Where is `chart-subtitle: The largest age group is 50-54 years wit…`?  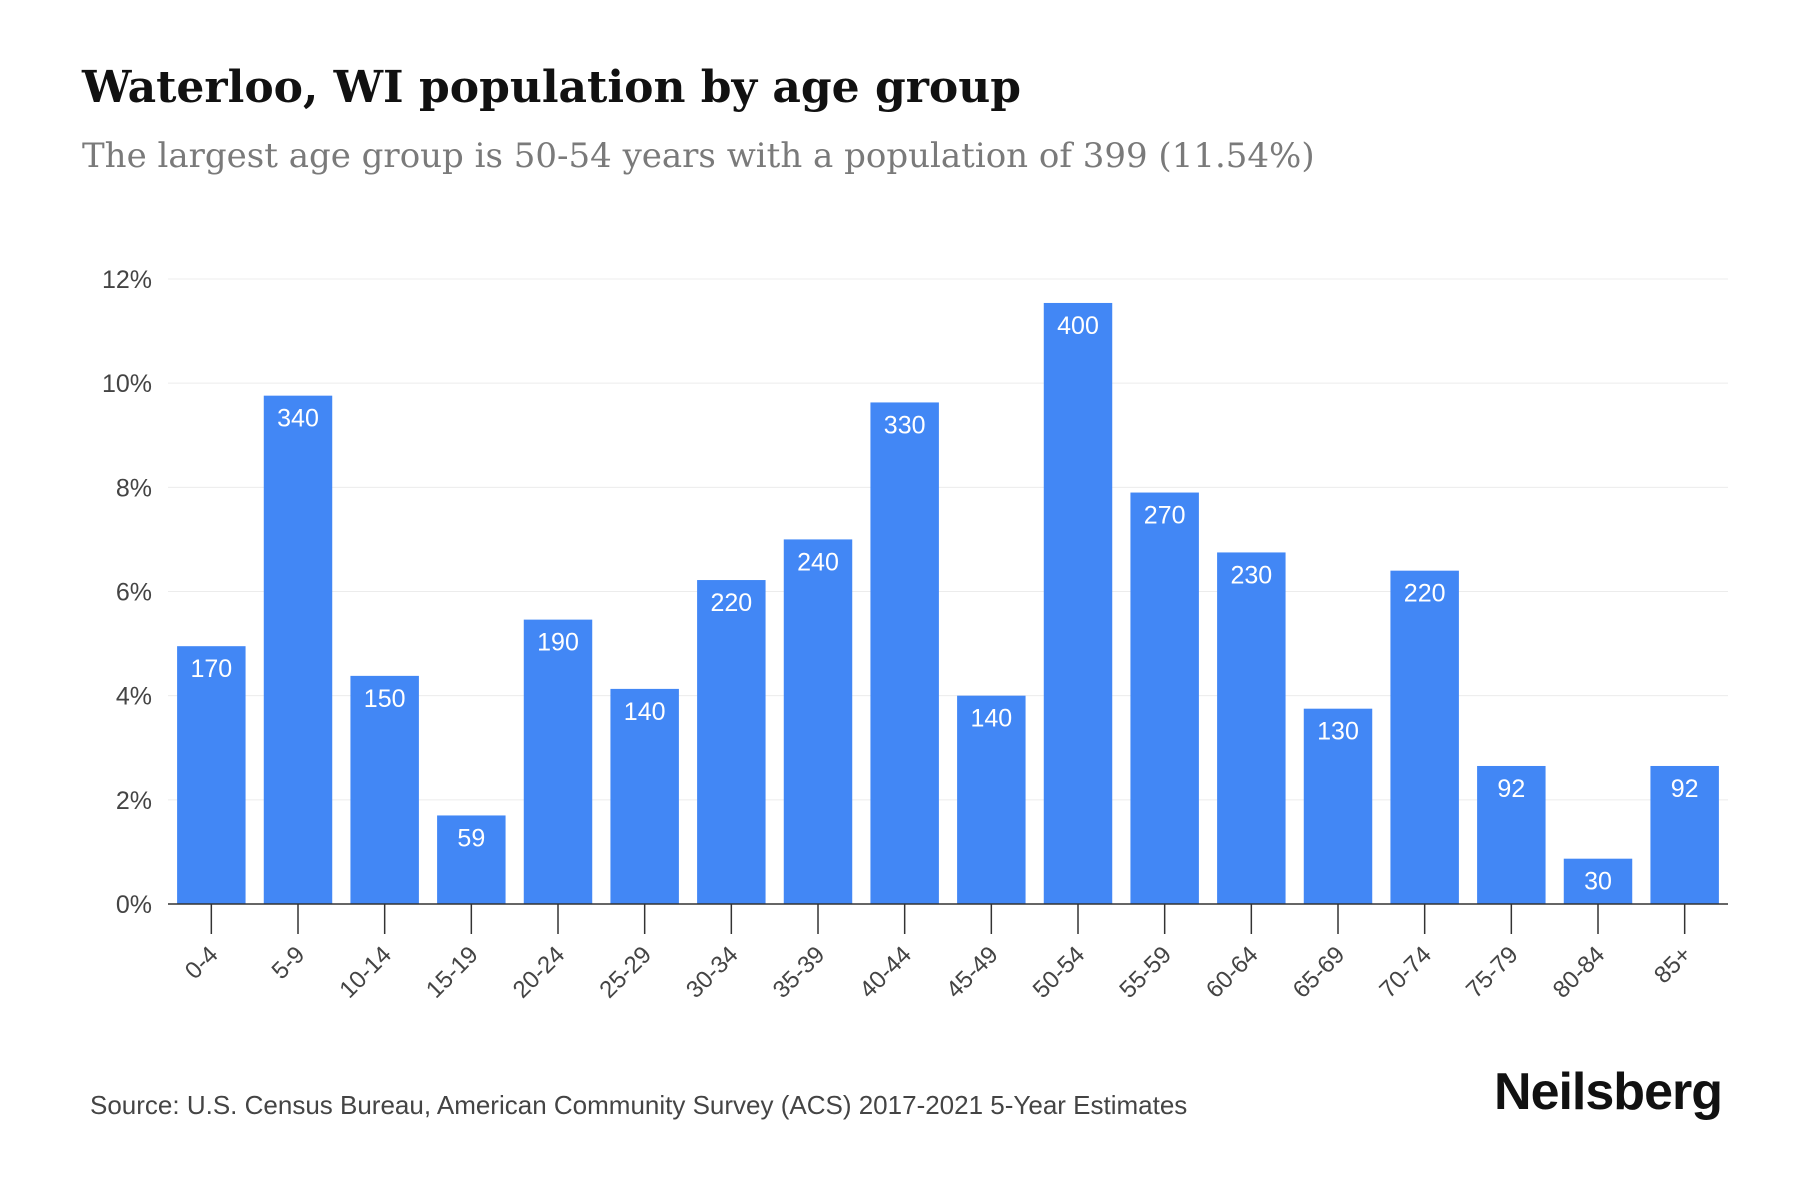 chart-subtitle: The largest age group is 50-54 years wit… is located at coordinates (698, 156).